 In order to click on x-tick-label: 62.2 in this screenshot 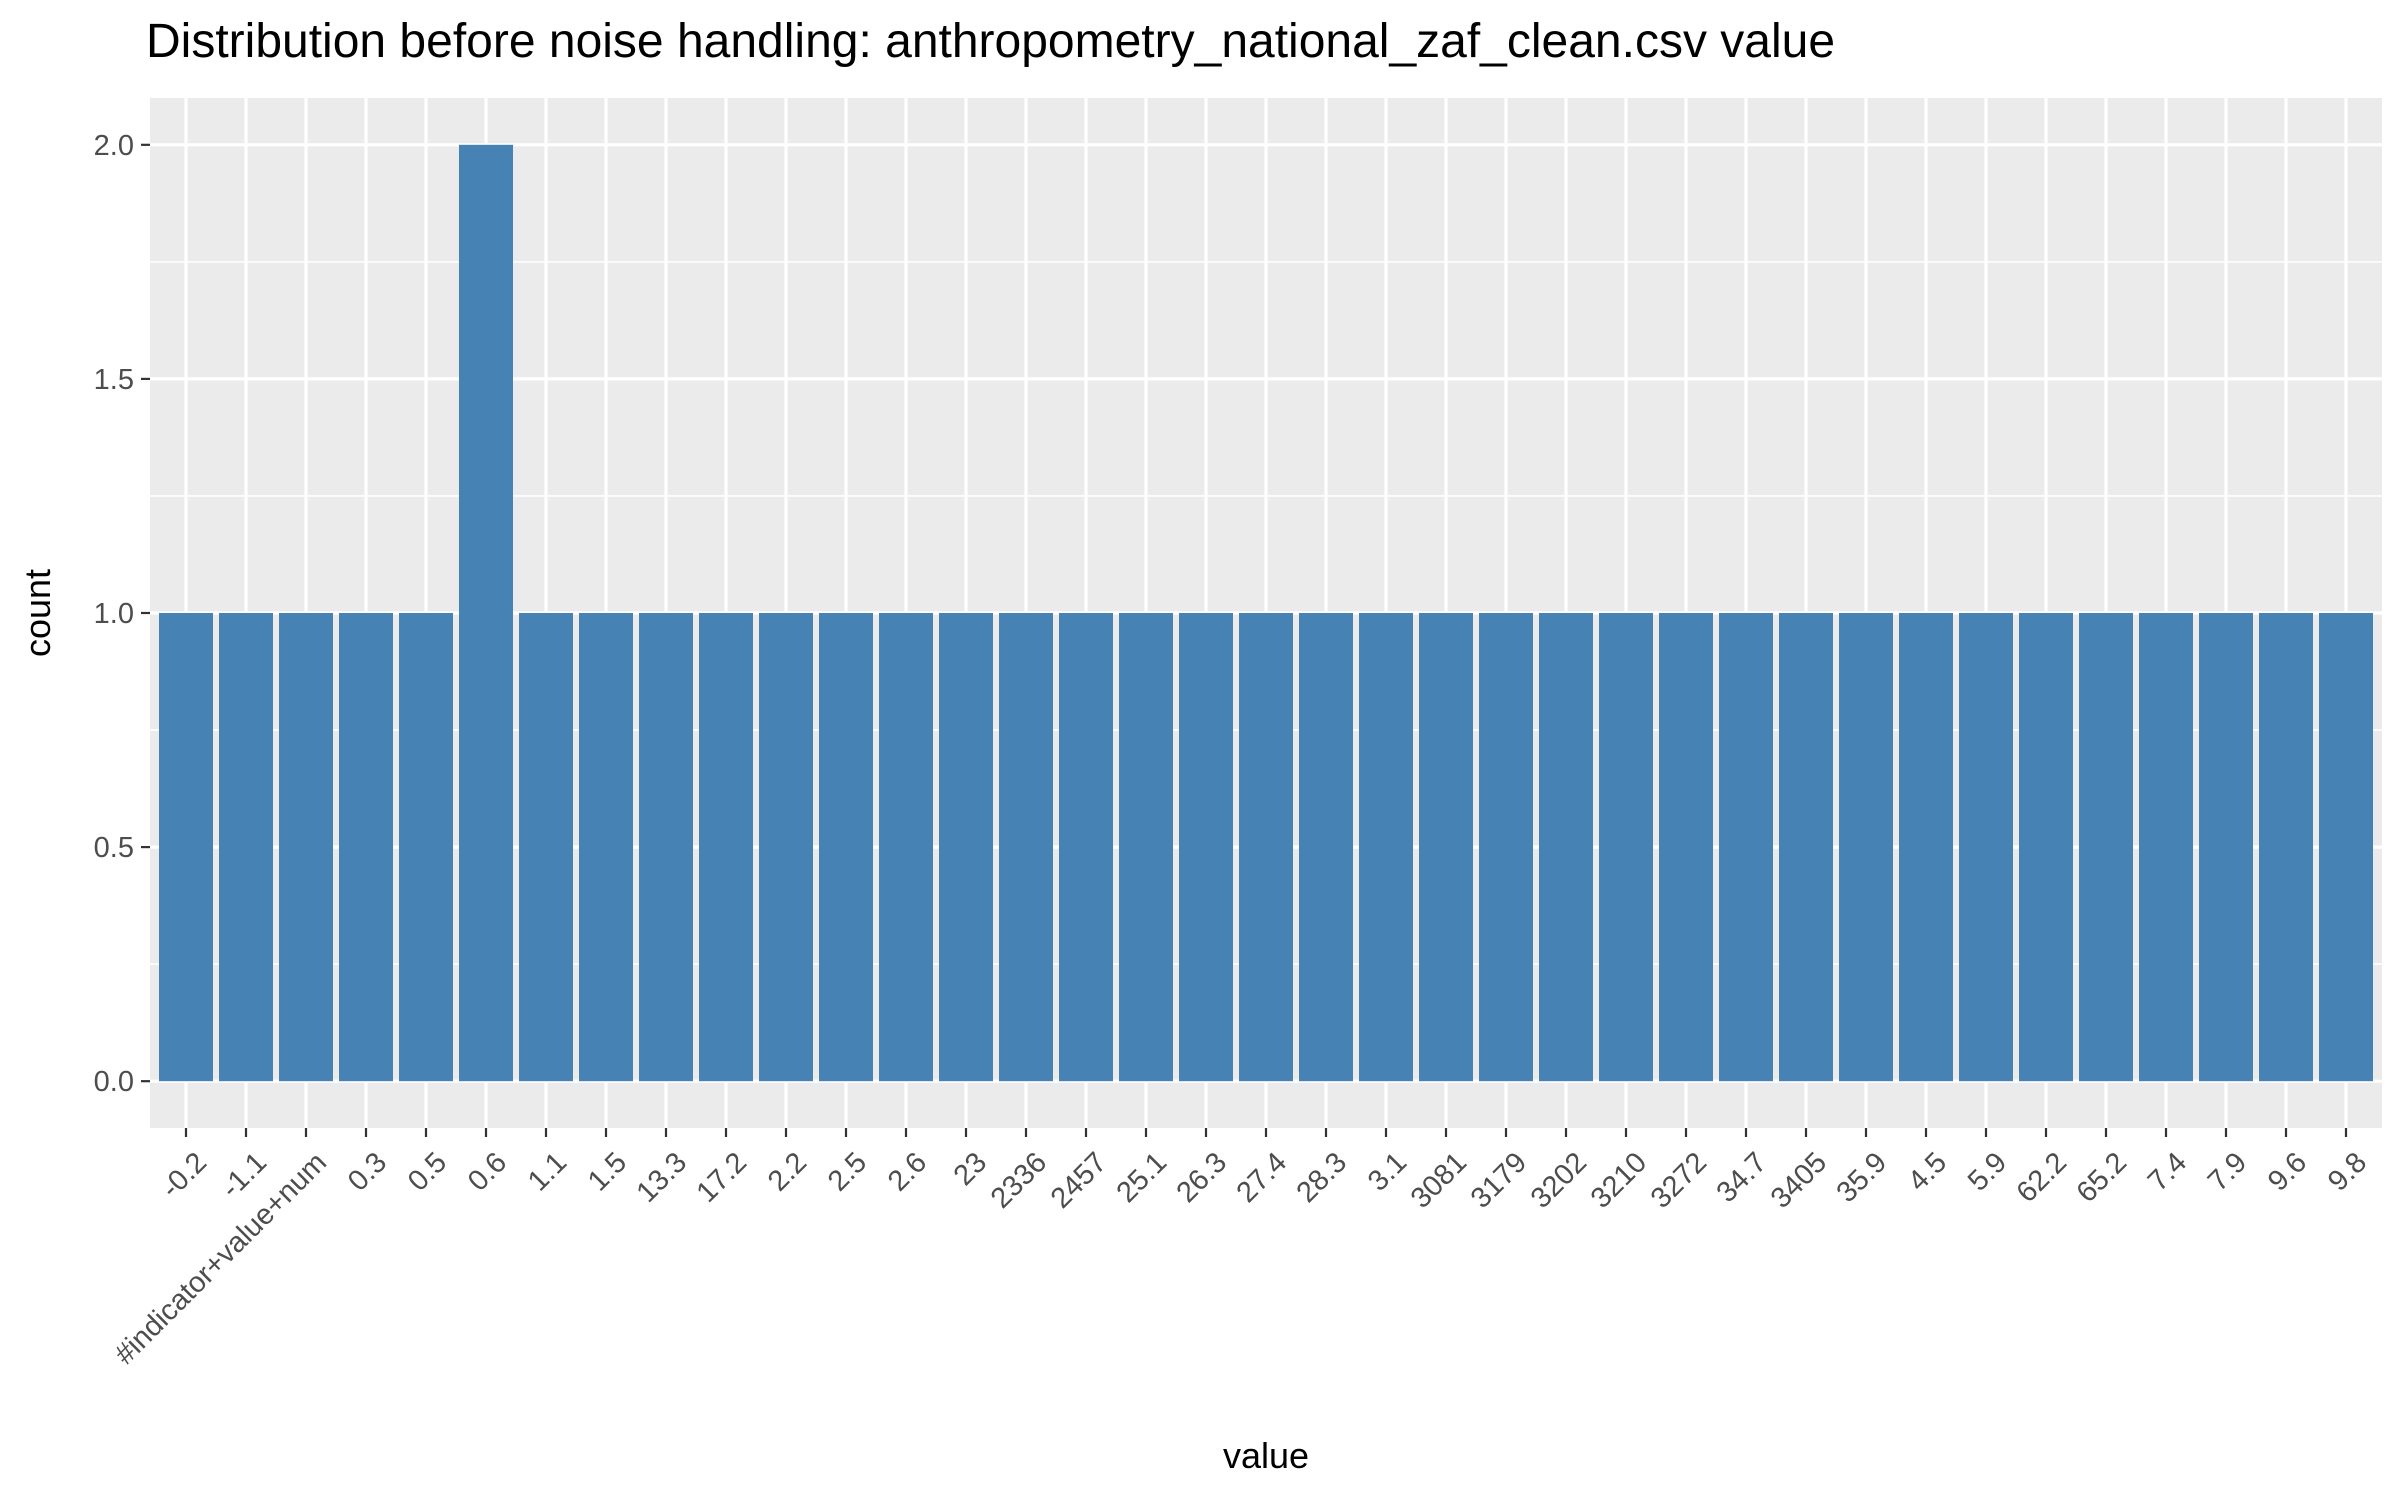, I will do `click(2042, 1177)`.